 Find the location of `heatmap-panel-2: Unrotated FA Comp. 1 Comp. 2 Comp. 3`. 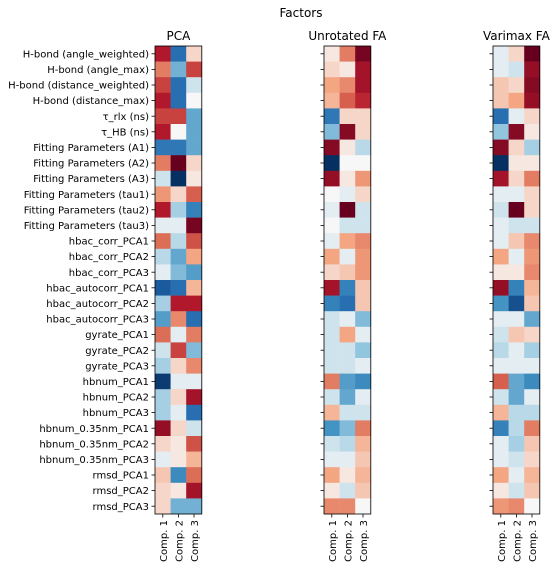

heatmap-panel-2: Unrotated FA Comp. 1 Comp. 2 Comp. 3 is located at coordinates (347, 295).